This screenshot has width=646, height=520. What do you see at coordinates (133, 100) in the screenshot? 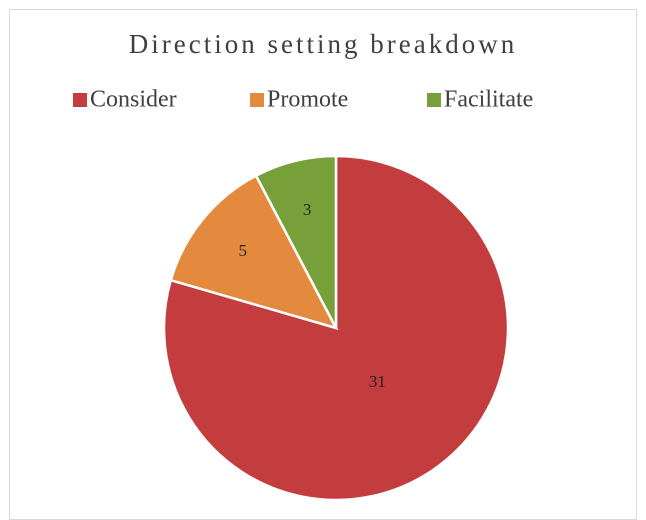
I see `legend-label: Consider` at bounding box center [133, 100].